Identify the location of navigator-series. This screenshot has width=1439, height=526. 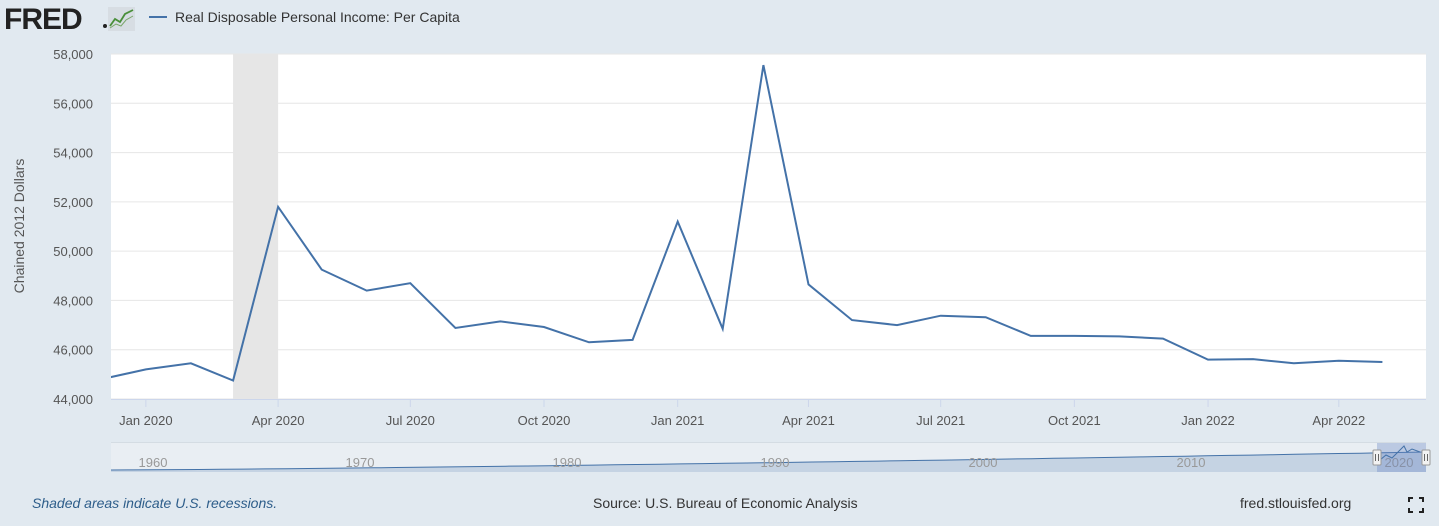
(768, 461).